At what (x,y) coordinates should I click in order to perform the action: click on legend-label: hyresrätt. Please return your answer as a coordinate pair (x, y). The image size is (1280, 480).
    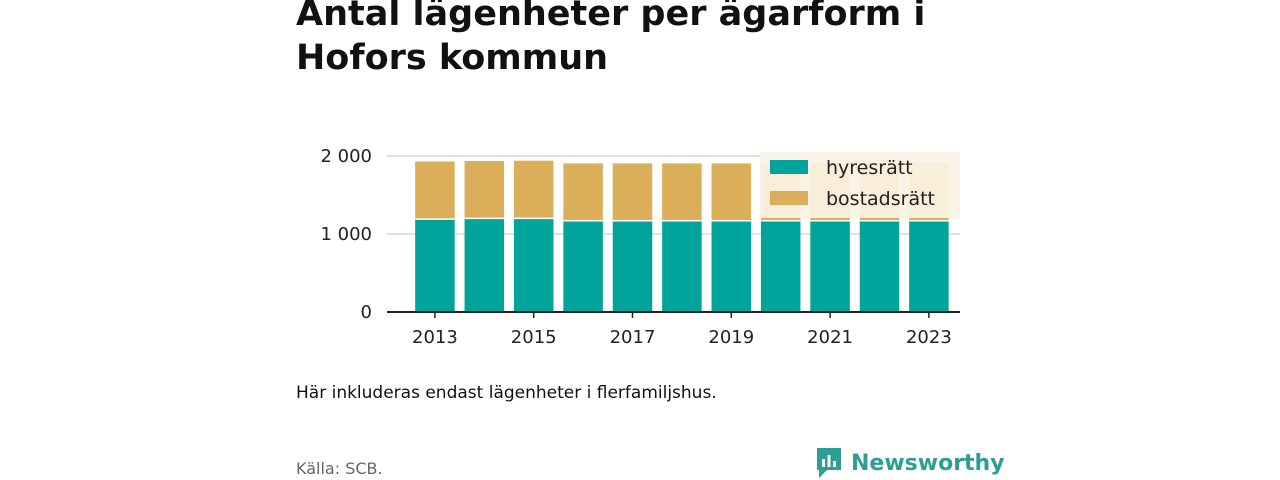
    Looking at the image, I should click on (869, 168).